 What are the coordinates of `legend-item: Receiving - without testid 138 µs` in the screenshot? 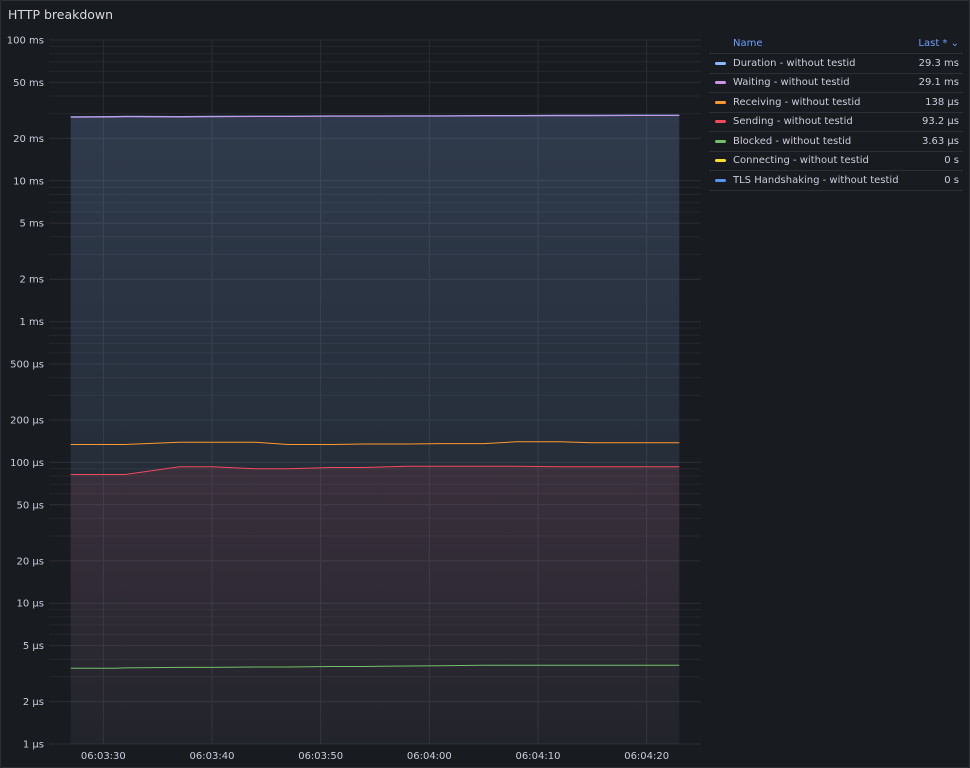 It's located at (836, 103).